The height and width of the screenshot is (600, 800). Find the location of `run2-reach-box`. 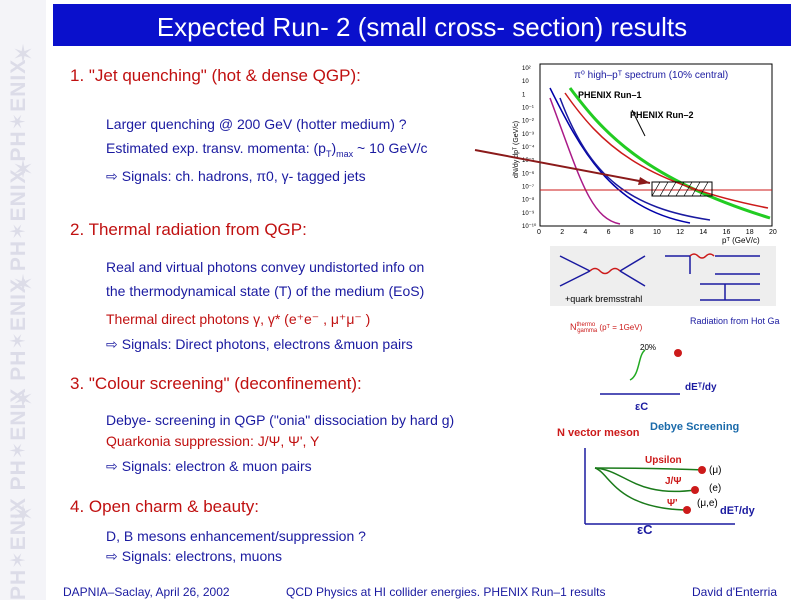

run2-reach-box is located at coordinates (682, 189).